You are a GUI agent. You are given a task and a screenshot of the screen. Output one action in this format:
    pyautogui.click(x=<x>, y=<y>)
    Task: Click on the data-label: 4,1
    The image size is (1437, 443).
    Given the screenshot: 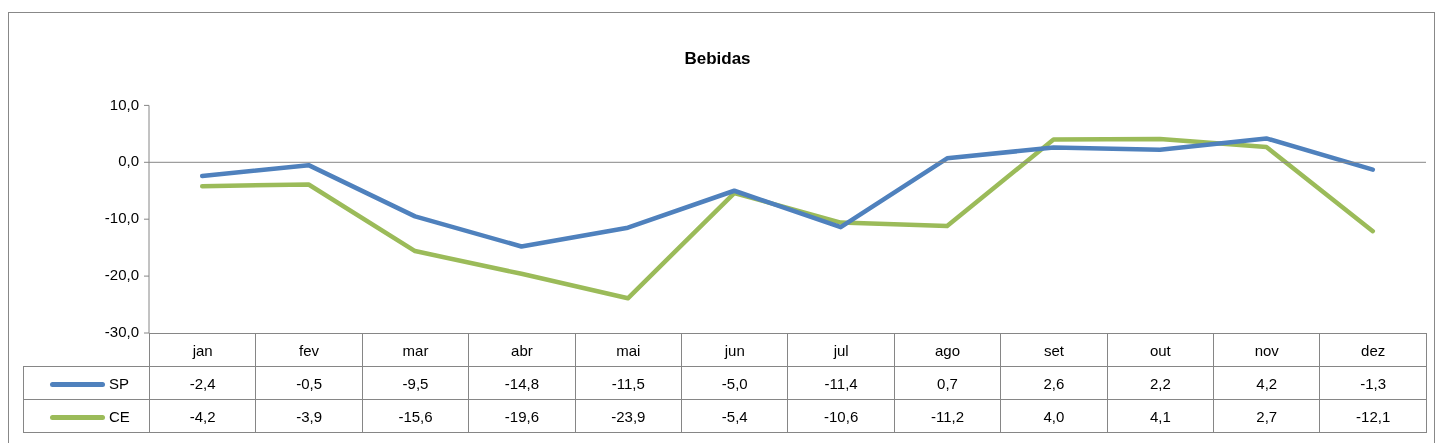 What is the action you would take?
    pyautogui.click(x=1160, y=416)
    